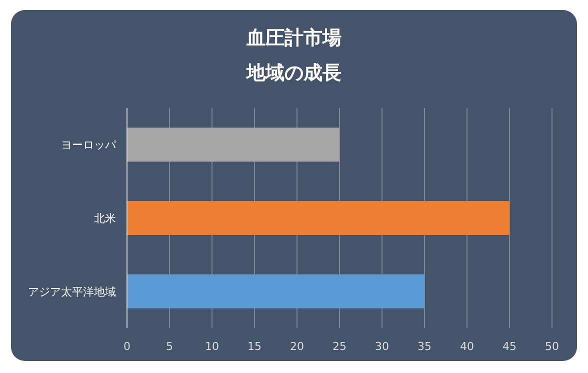  Describe the element at coordinates (425, 346) in the screenshot. I see `x-tick-label: 35` at that location.